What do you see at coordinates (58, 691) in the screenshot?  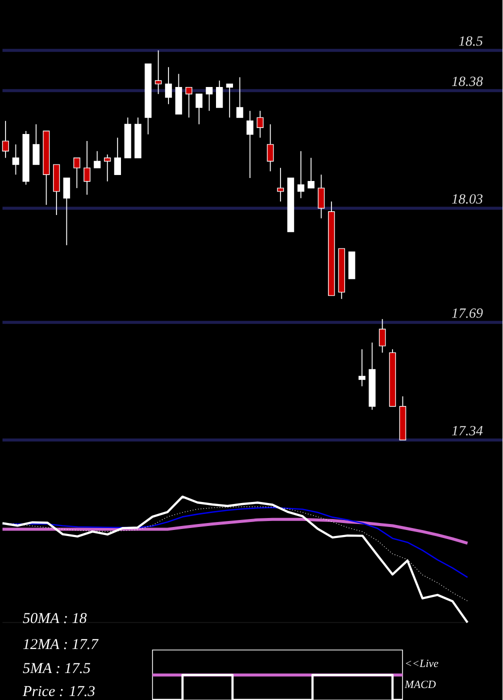 I see `text: Price : 17.3` at bounding box center [58, 691].